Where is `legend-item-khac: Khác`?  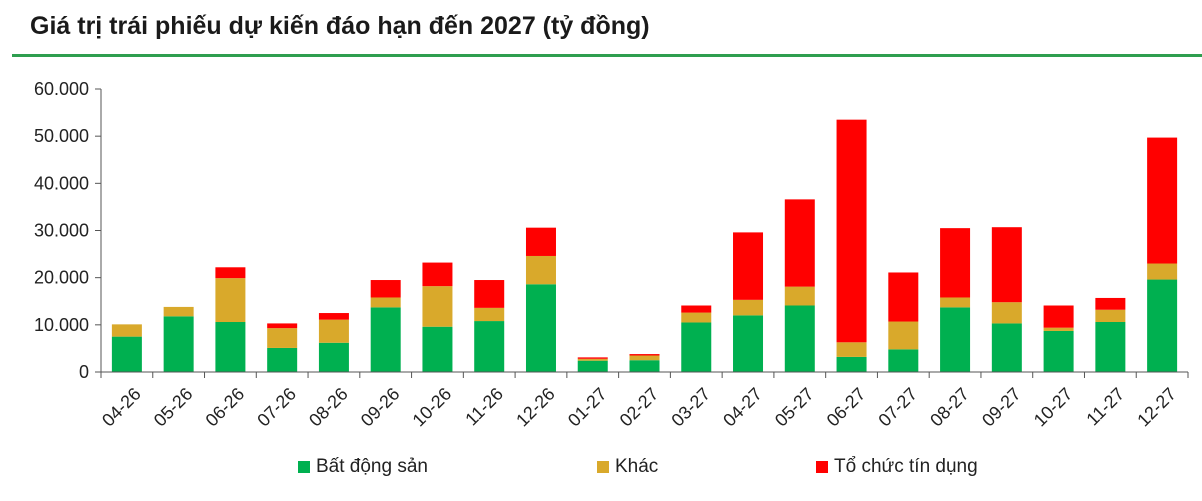 legend-item-khac: Khác is located at coordinates (627, 467).